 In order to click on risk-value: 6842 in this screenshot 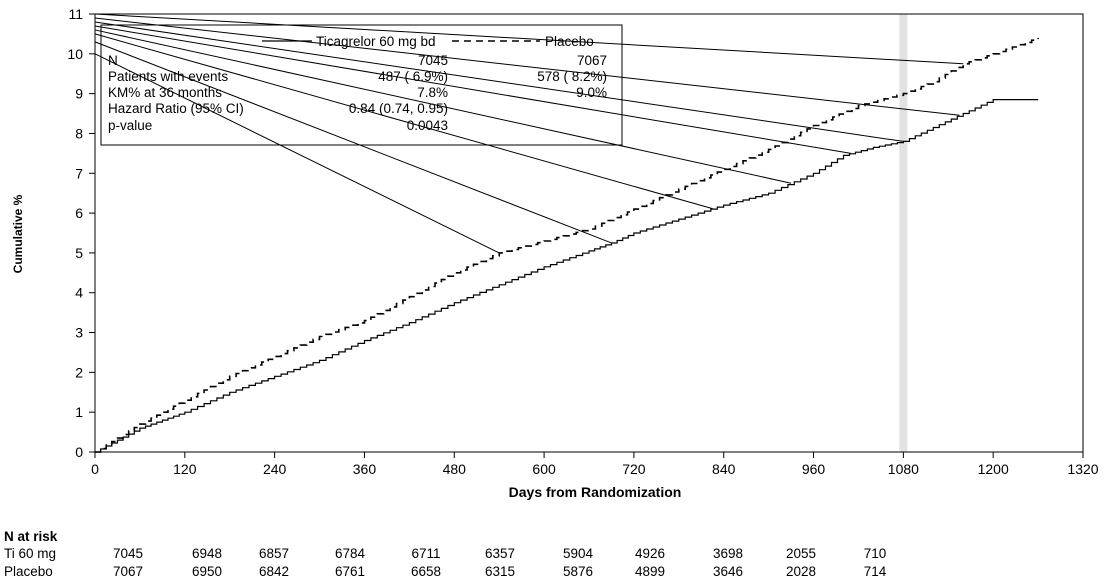, I will do `click(274, 571)`.